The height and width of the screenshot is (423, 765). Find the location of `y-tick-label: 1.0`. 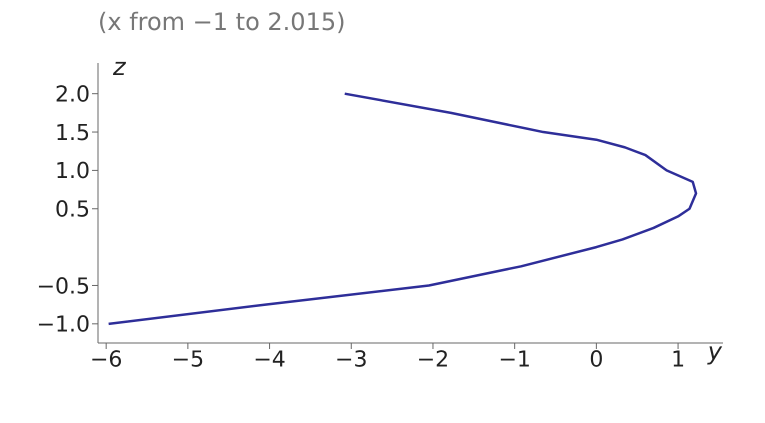

y-tick-label: 1.0 is located at coordinates (72, 171).